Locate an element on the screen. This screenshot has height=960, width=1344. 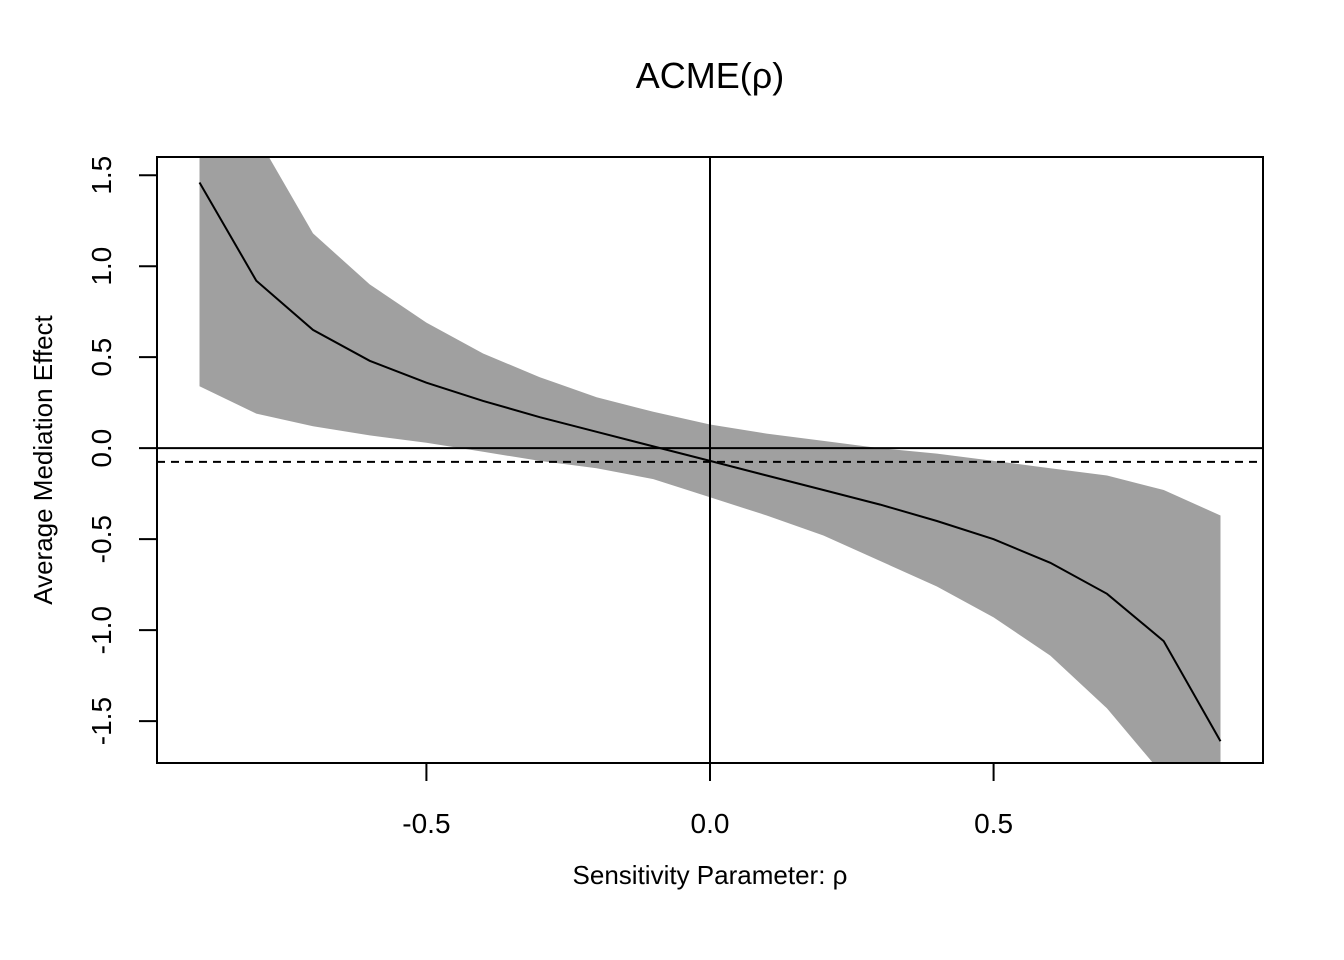
y-axis: -1.5 -1.0 -0.5 0.0 0.5 1.0 1.5 is located at coordinates (121, 450).